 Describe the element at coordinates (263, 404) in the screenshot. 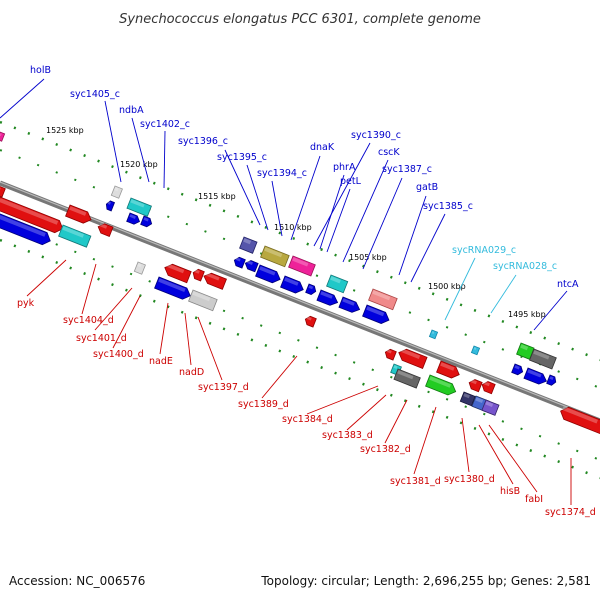

I see `gene-label-syc1389-d: syc1389_d` at that location.